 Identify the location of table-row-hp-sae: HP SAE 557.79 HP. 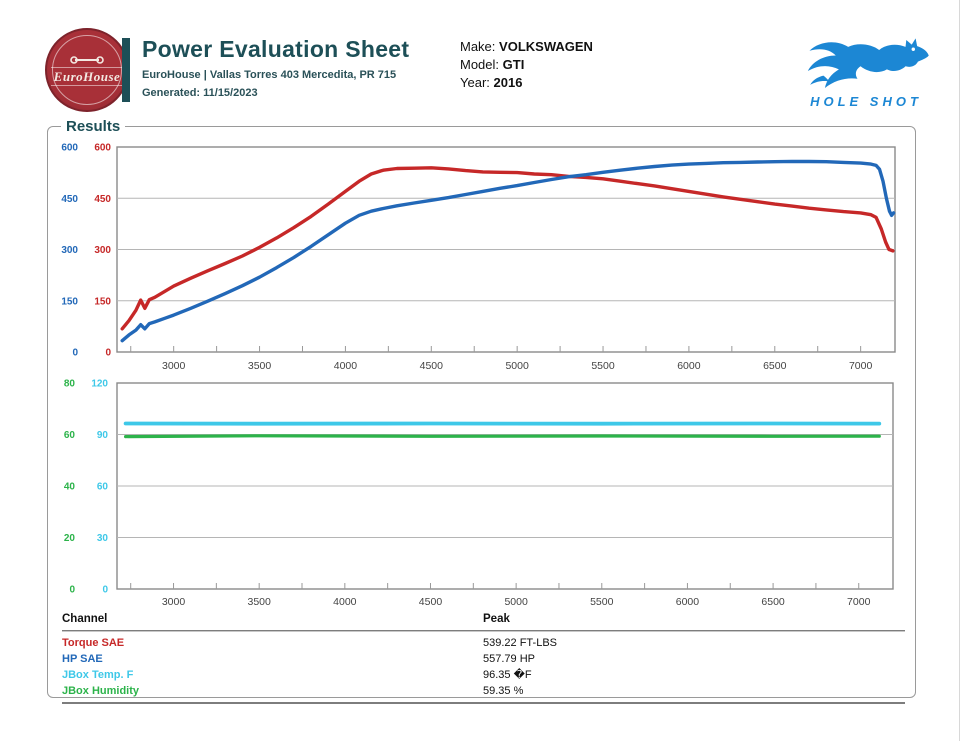
(483, 659).